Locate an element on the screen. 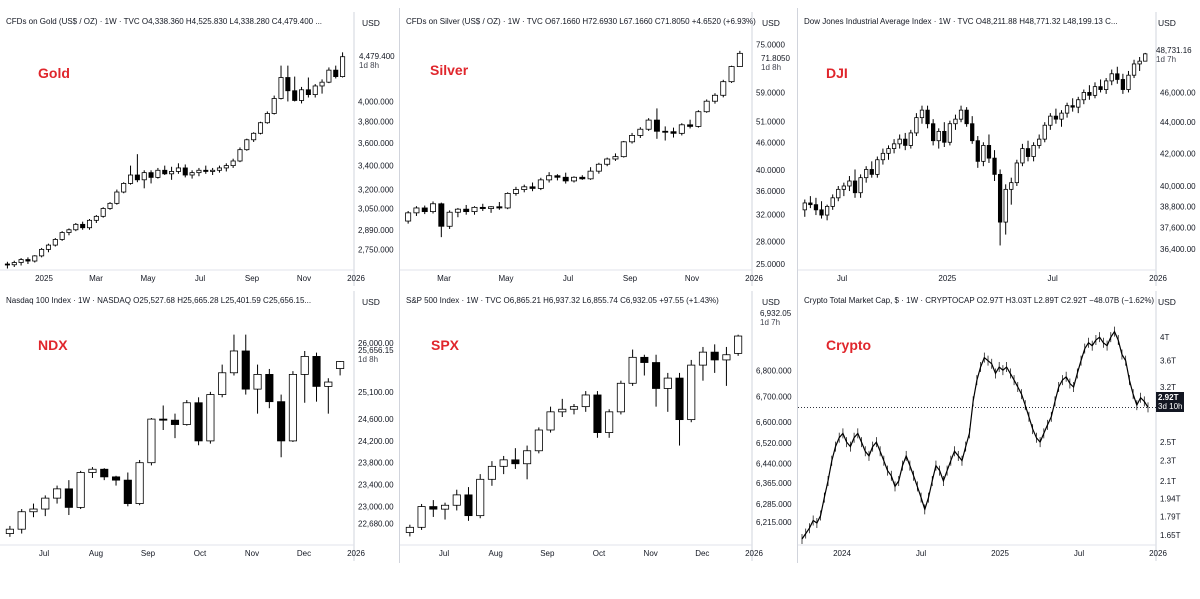 Image resolution: width=1200 pixels, height=599 pixels. last-price: 2.92T is located at coordinates (1168, 397).